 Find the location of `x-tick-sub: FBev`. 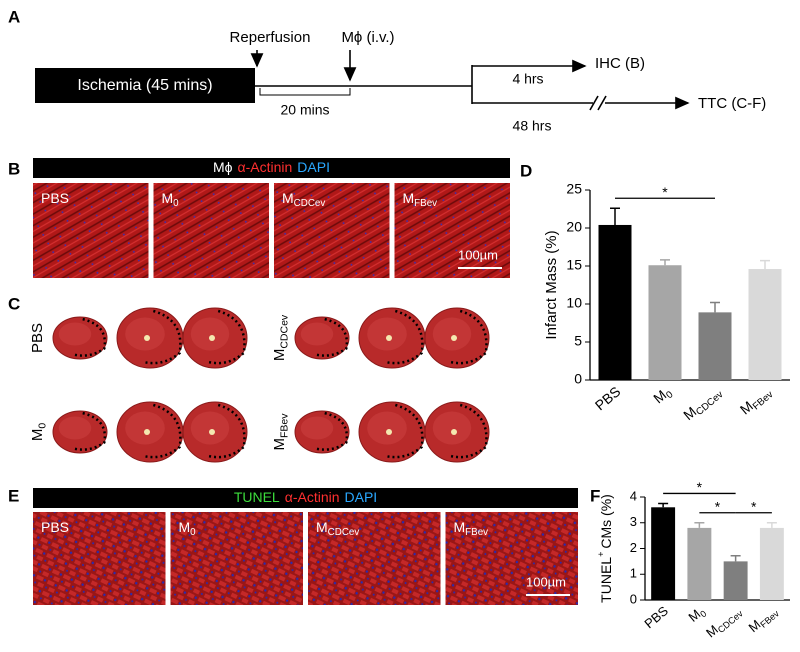

x-tick-sub: FBev is located at coordinates (770, 619).